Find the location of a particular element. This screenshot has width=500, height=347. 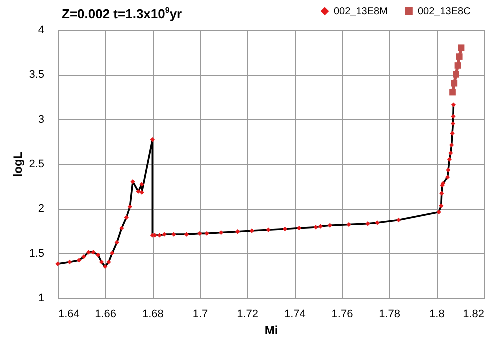

y-tick-label: 4 is located at coordinates (41, 30).